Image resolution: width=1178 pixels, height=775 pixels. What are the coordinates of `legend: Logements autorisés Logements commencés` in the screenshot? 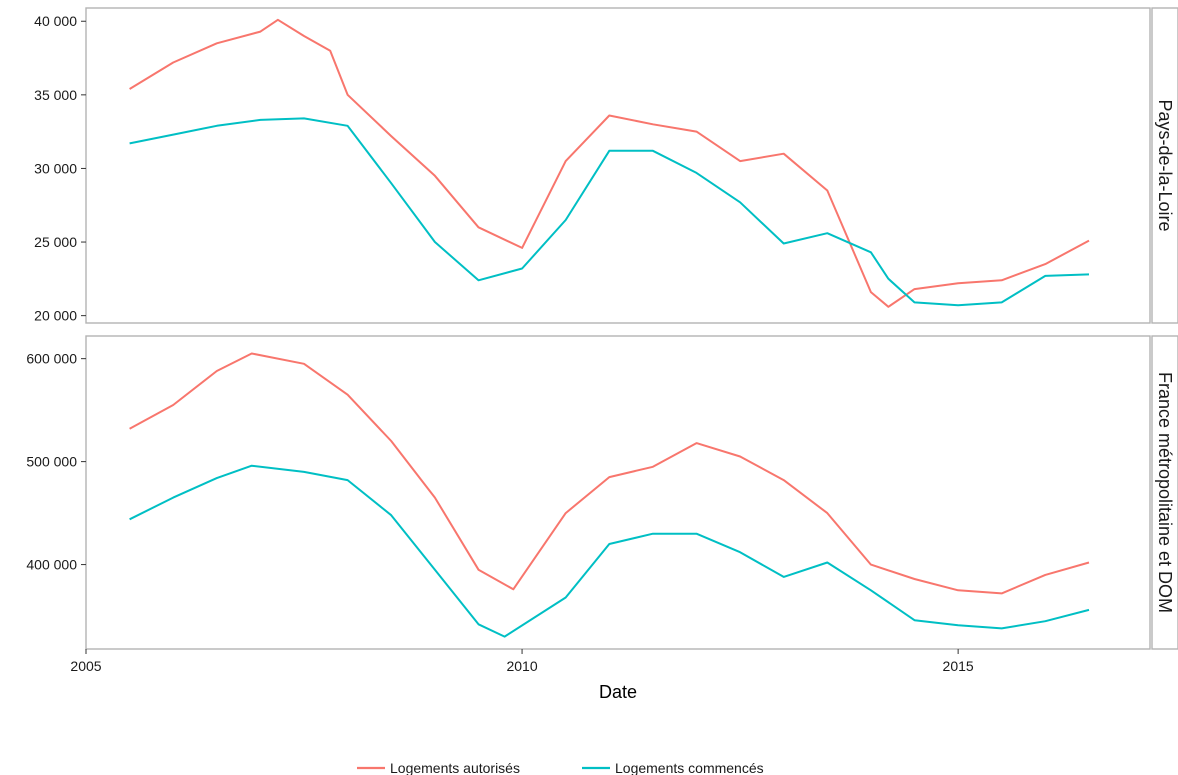 It's located at (560, 767).